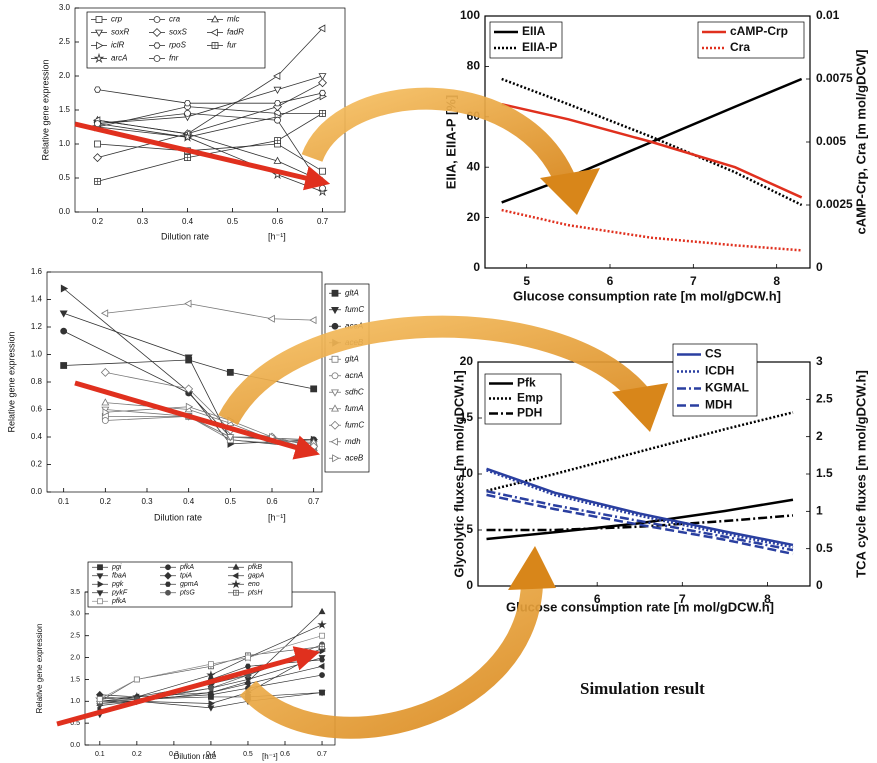 Image resolution: width=877 pixels, height=763 pixels. Describe the element at coordinates (270, 756) in the screenshot. I see `x-axis-unit: [h⁻¹]` at that location.